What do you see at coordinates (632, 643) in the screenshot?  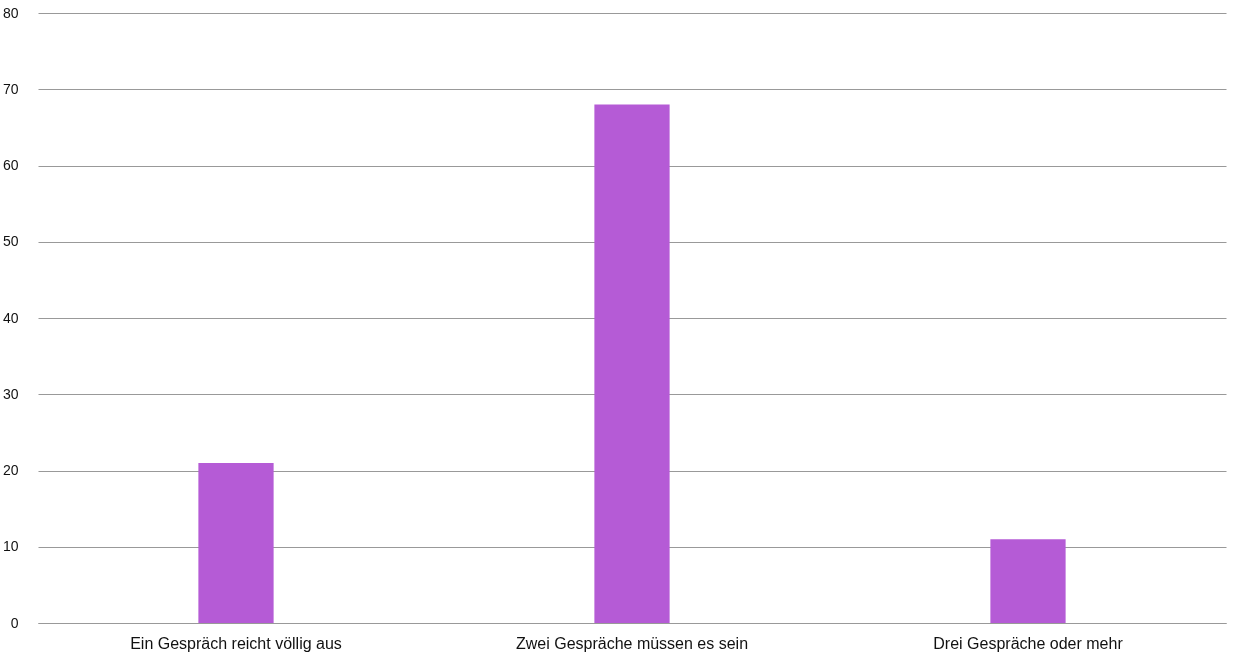 I see `x-tick-label: Zwei Gespräche müssen es sein` at bounding box center [632, 643].